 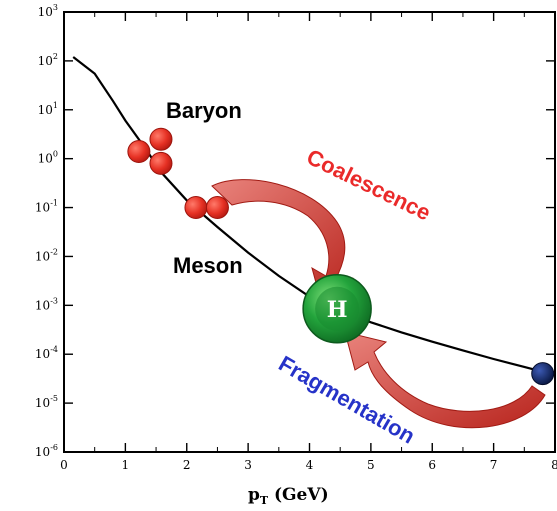 I want to click on y-tick-label: 10², so click(x=48, y=60).